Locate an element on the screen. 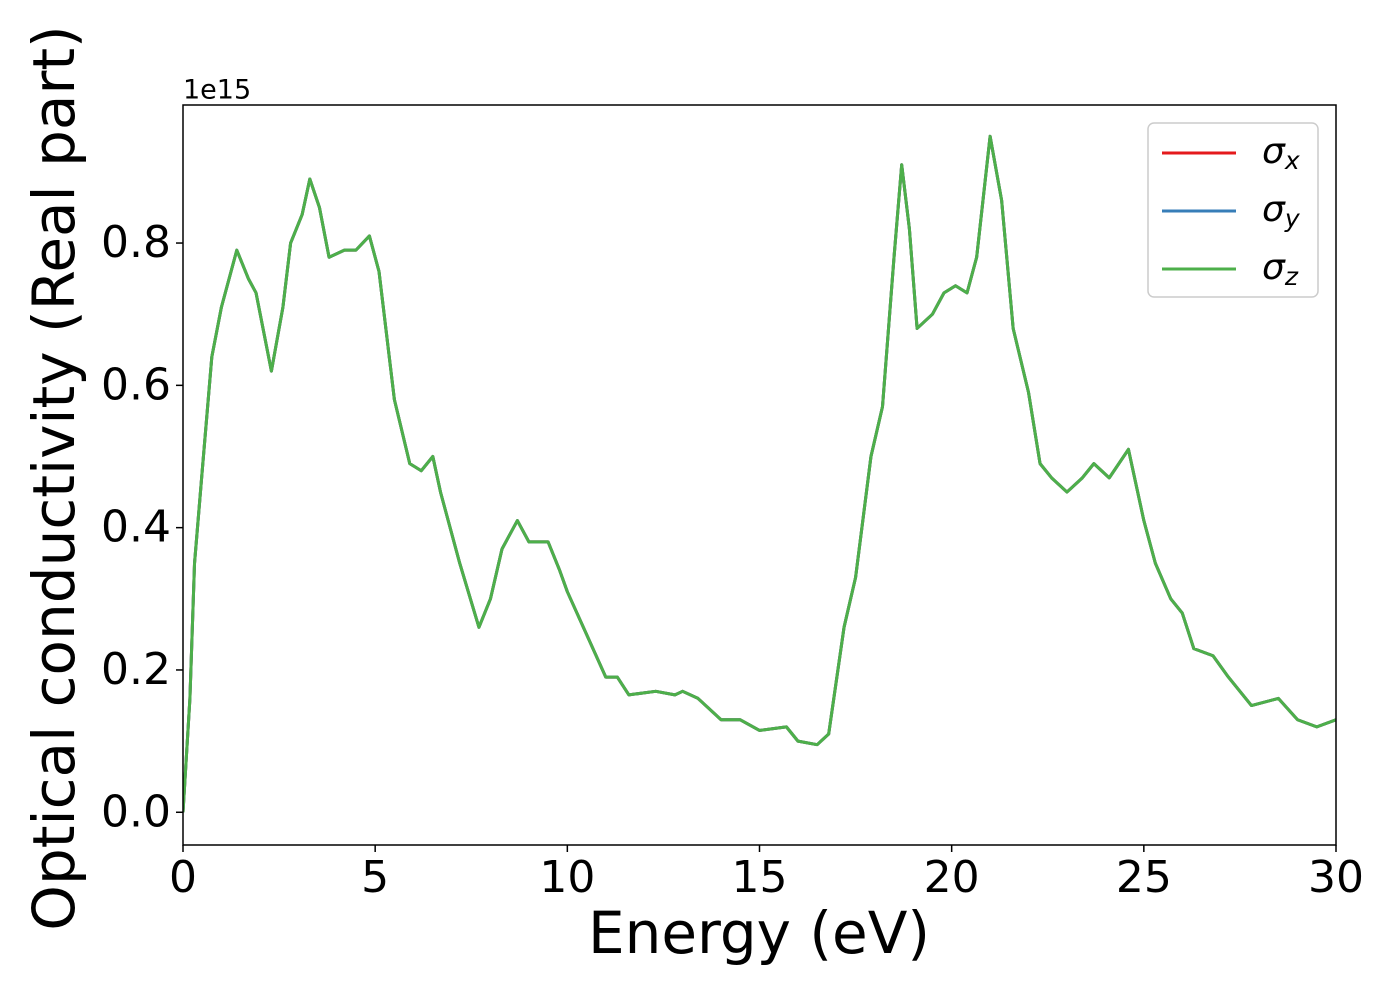 This screenshot has height=1000, width=1400. x-tick-label: 0 is located at coordinates (183, 877).